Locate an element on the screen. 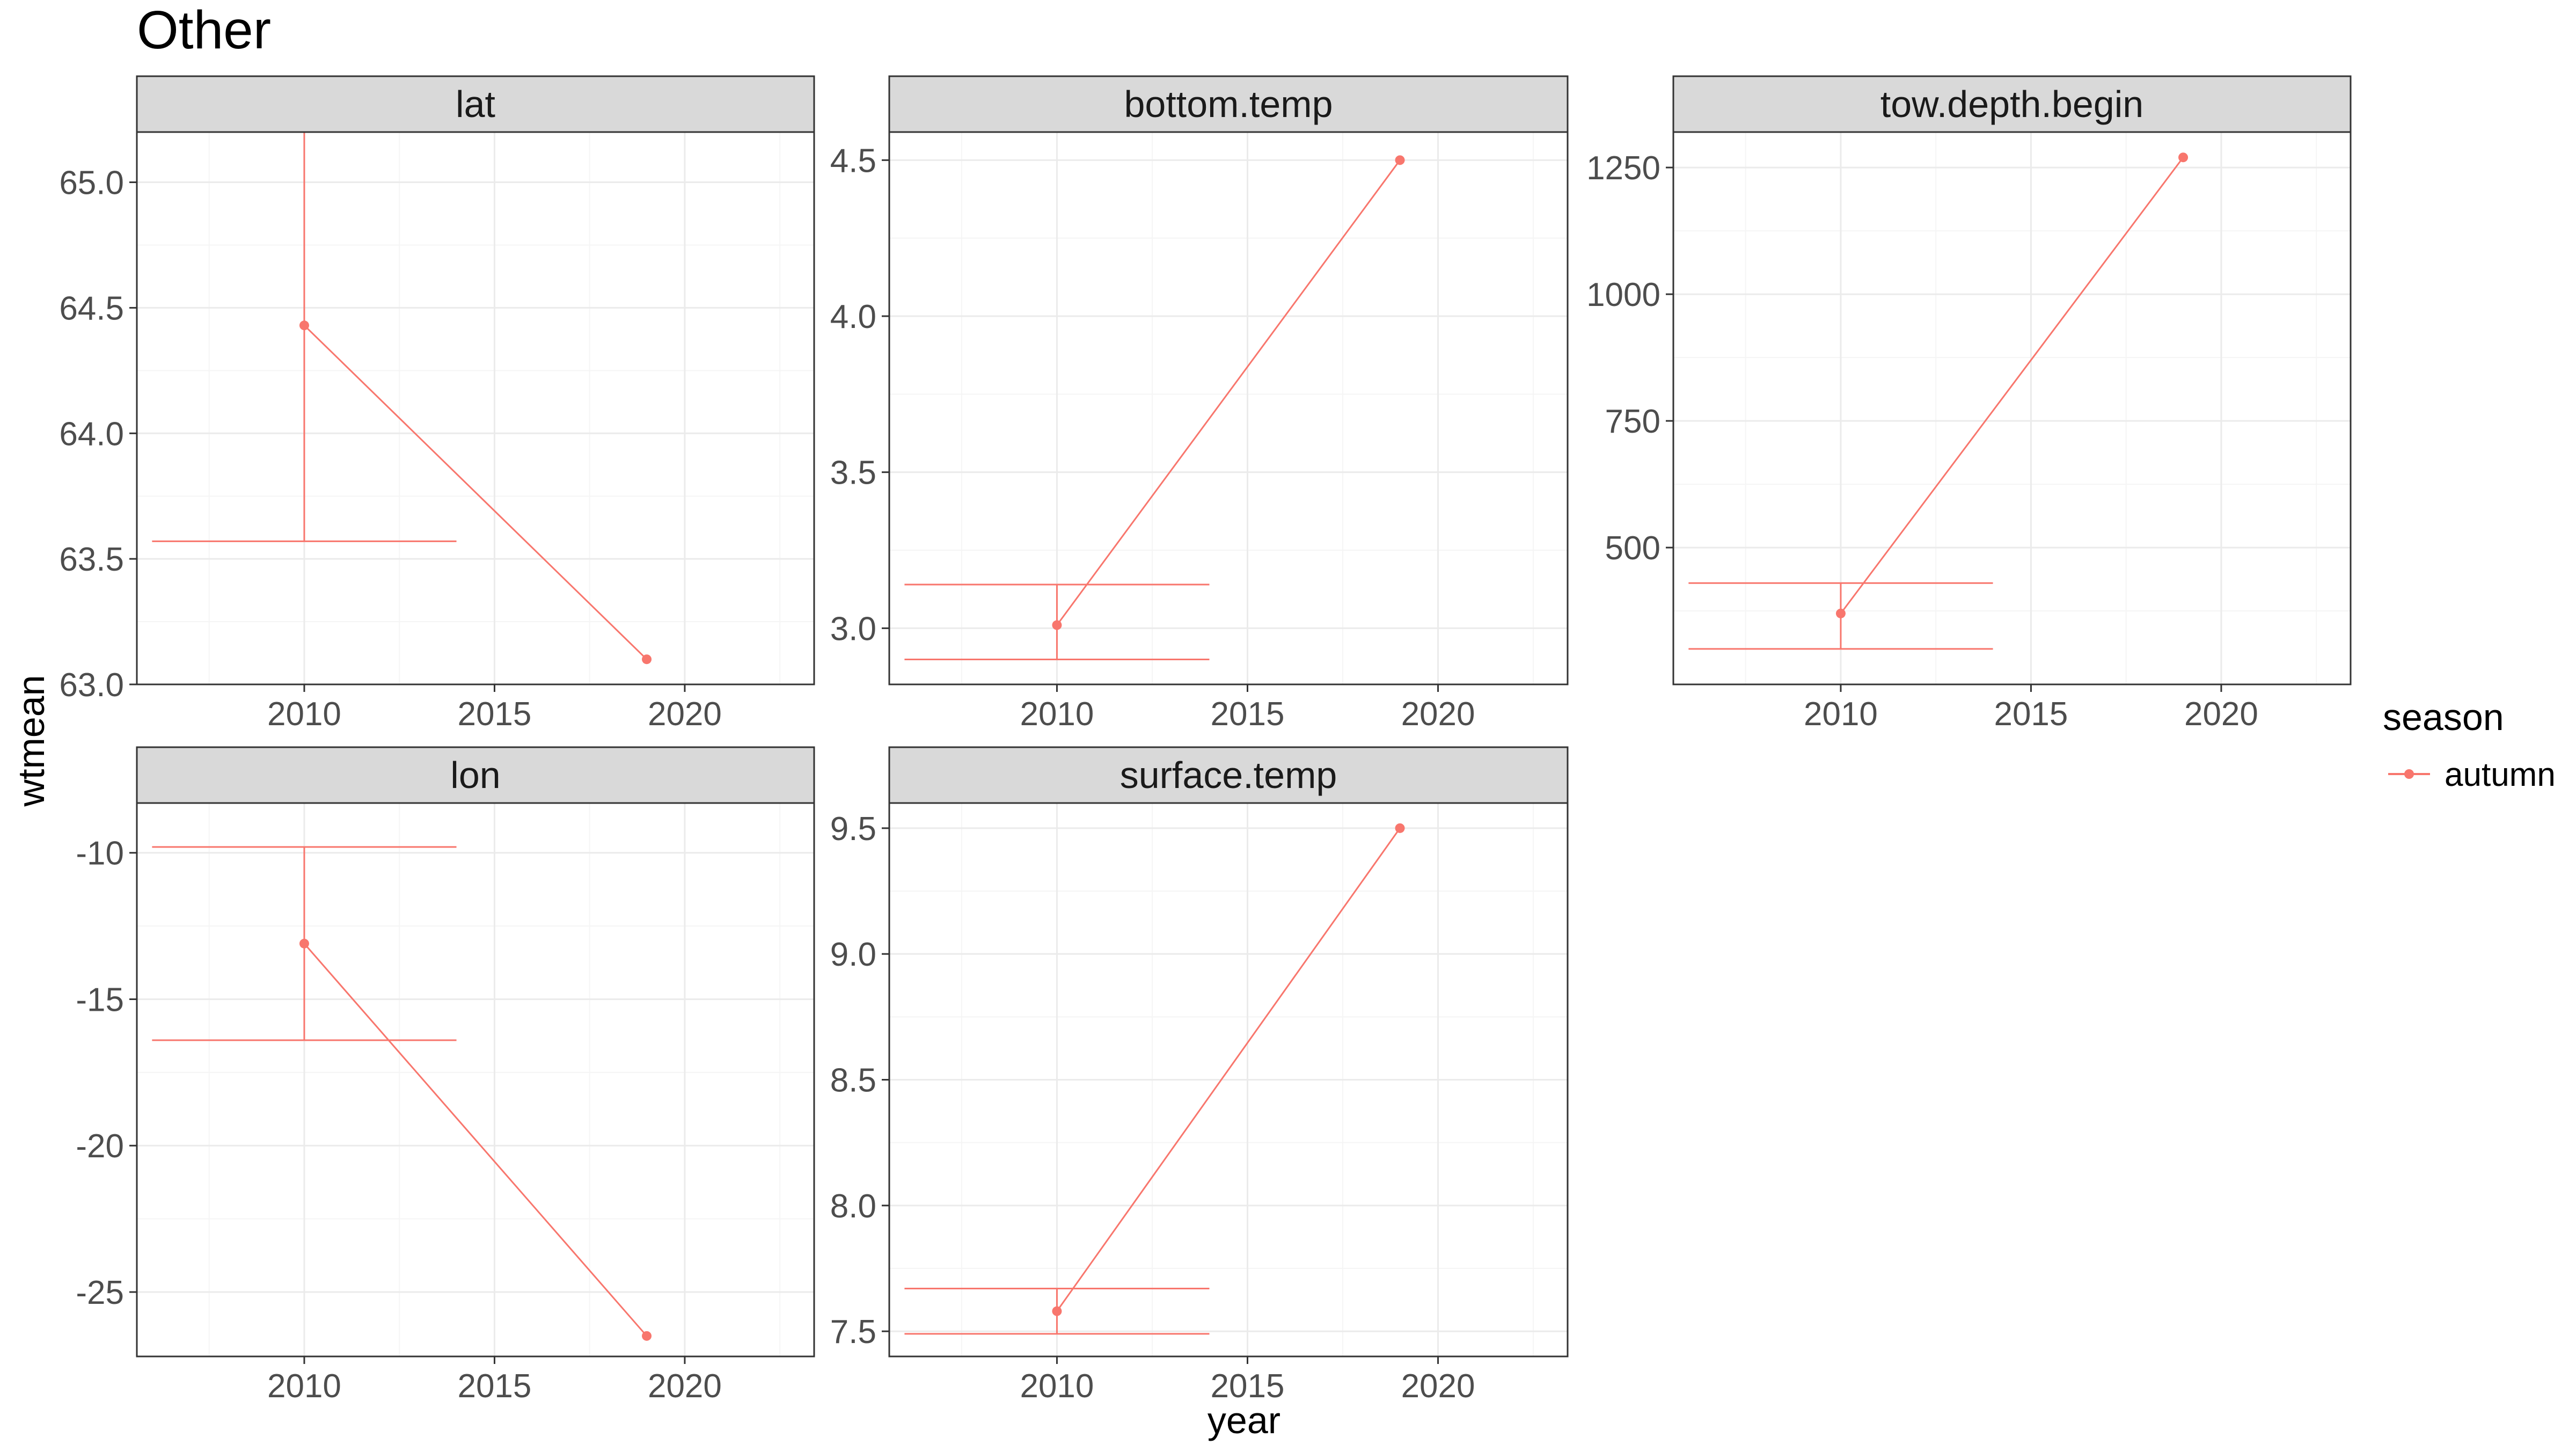 The image size is (2576, 1452). x-axis-title: year is located at coordinates (1244, 1420).